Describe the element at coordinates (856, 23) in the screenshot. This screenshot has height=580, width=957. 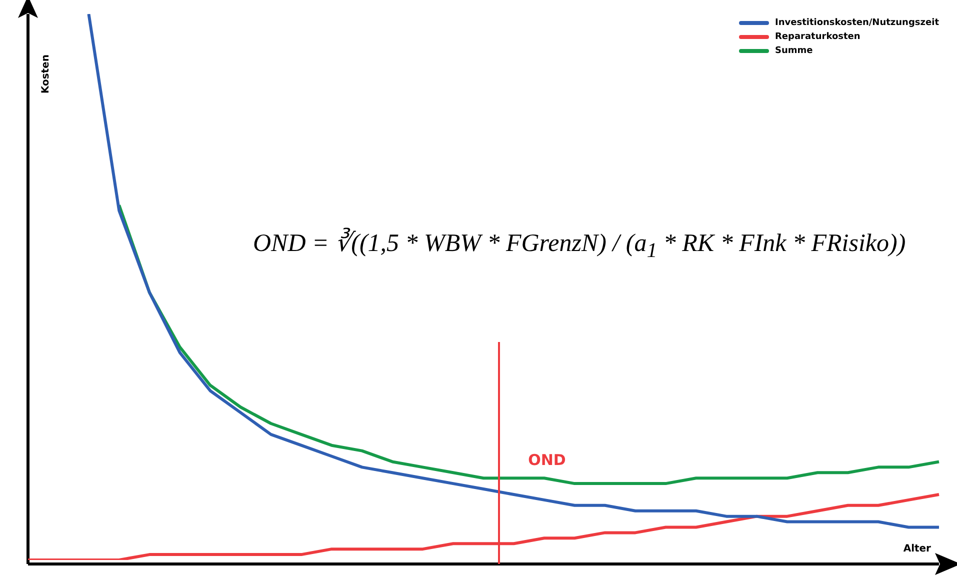
I see `legend-label: Investitionskosten/Nutzungszeit` at that location.